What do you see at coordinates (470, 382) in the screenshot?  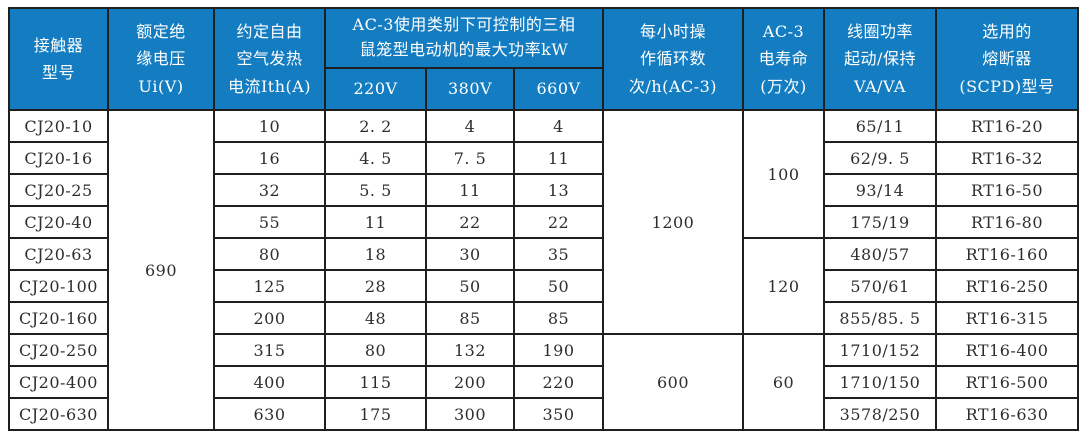 I see `cell-kw-380: 200` at bounding box center [470, 382].